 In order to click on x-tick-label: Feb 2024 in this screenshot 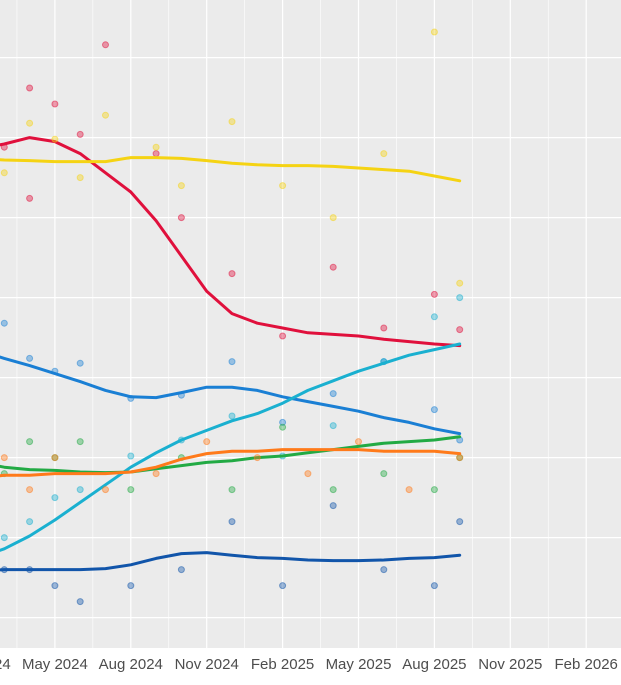, I will do `click(5, 664)`.